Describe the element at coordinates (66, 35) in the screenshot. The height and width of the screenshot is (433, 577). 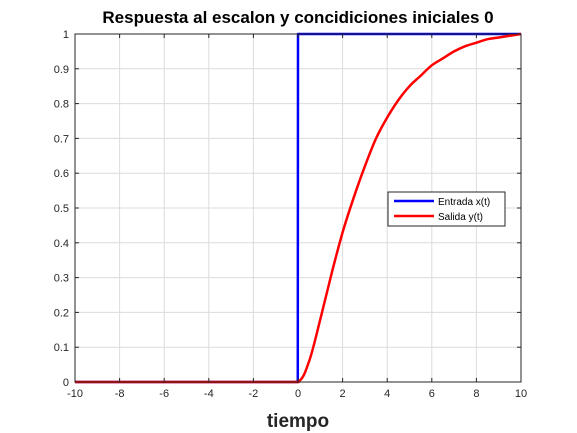
I see `y-tick-label: 1` at that location.